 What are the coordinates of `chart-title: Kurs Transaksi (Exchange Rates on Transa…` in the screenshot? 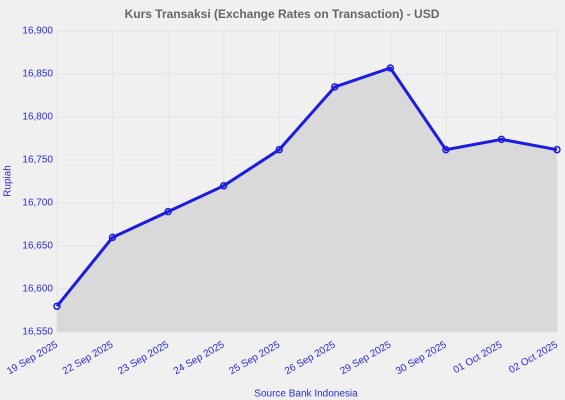 It's located at (282, 14).